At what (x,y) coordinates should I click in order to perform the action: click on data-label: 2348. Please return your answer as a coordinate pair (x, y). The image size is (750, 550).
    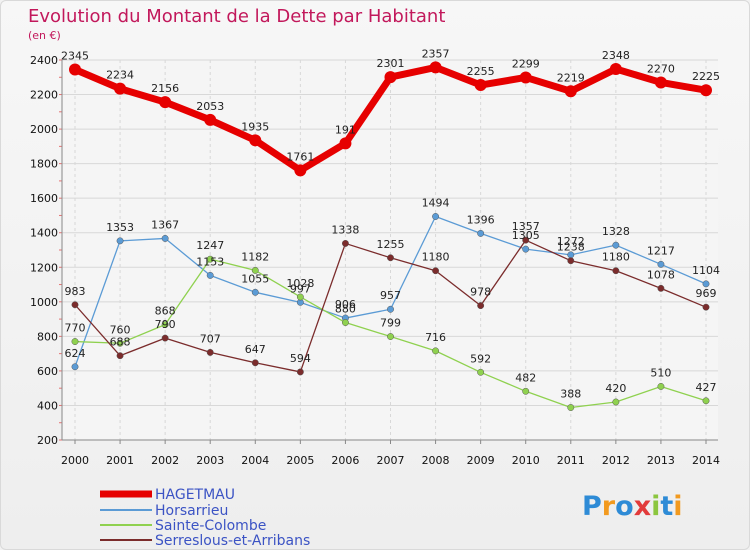
    Looking at the image, I should click on (616, 55).